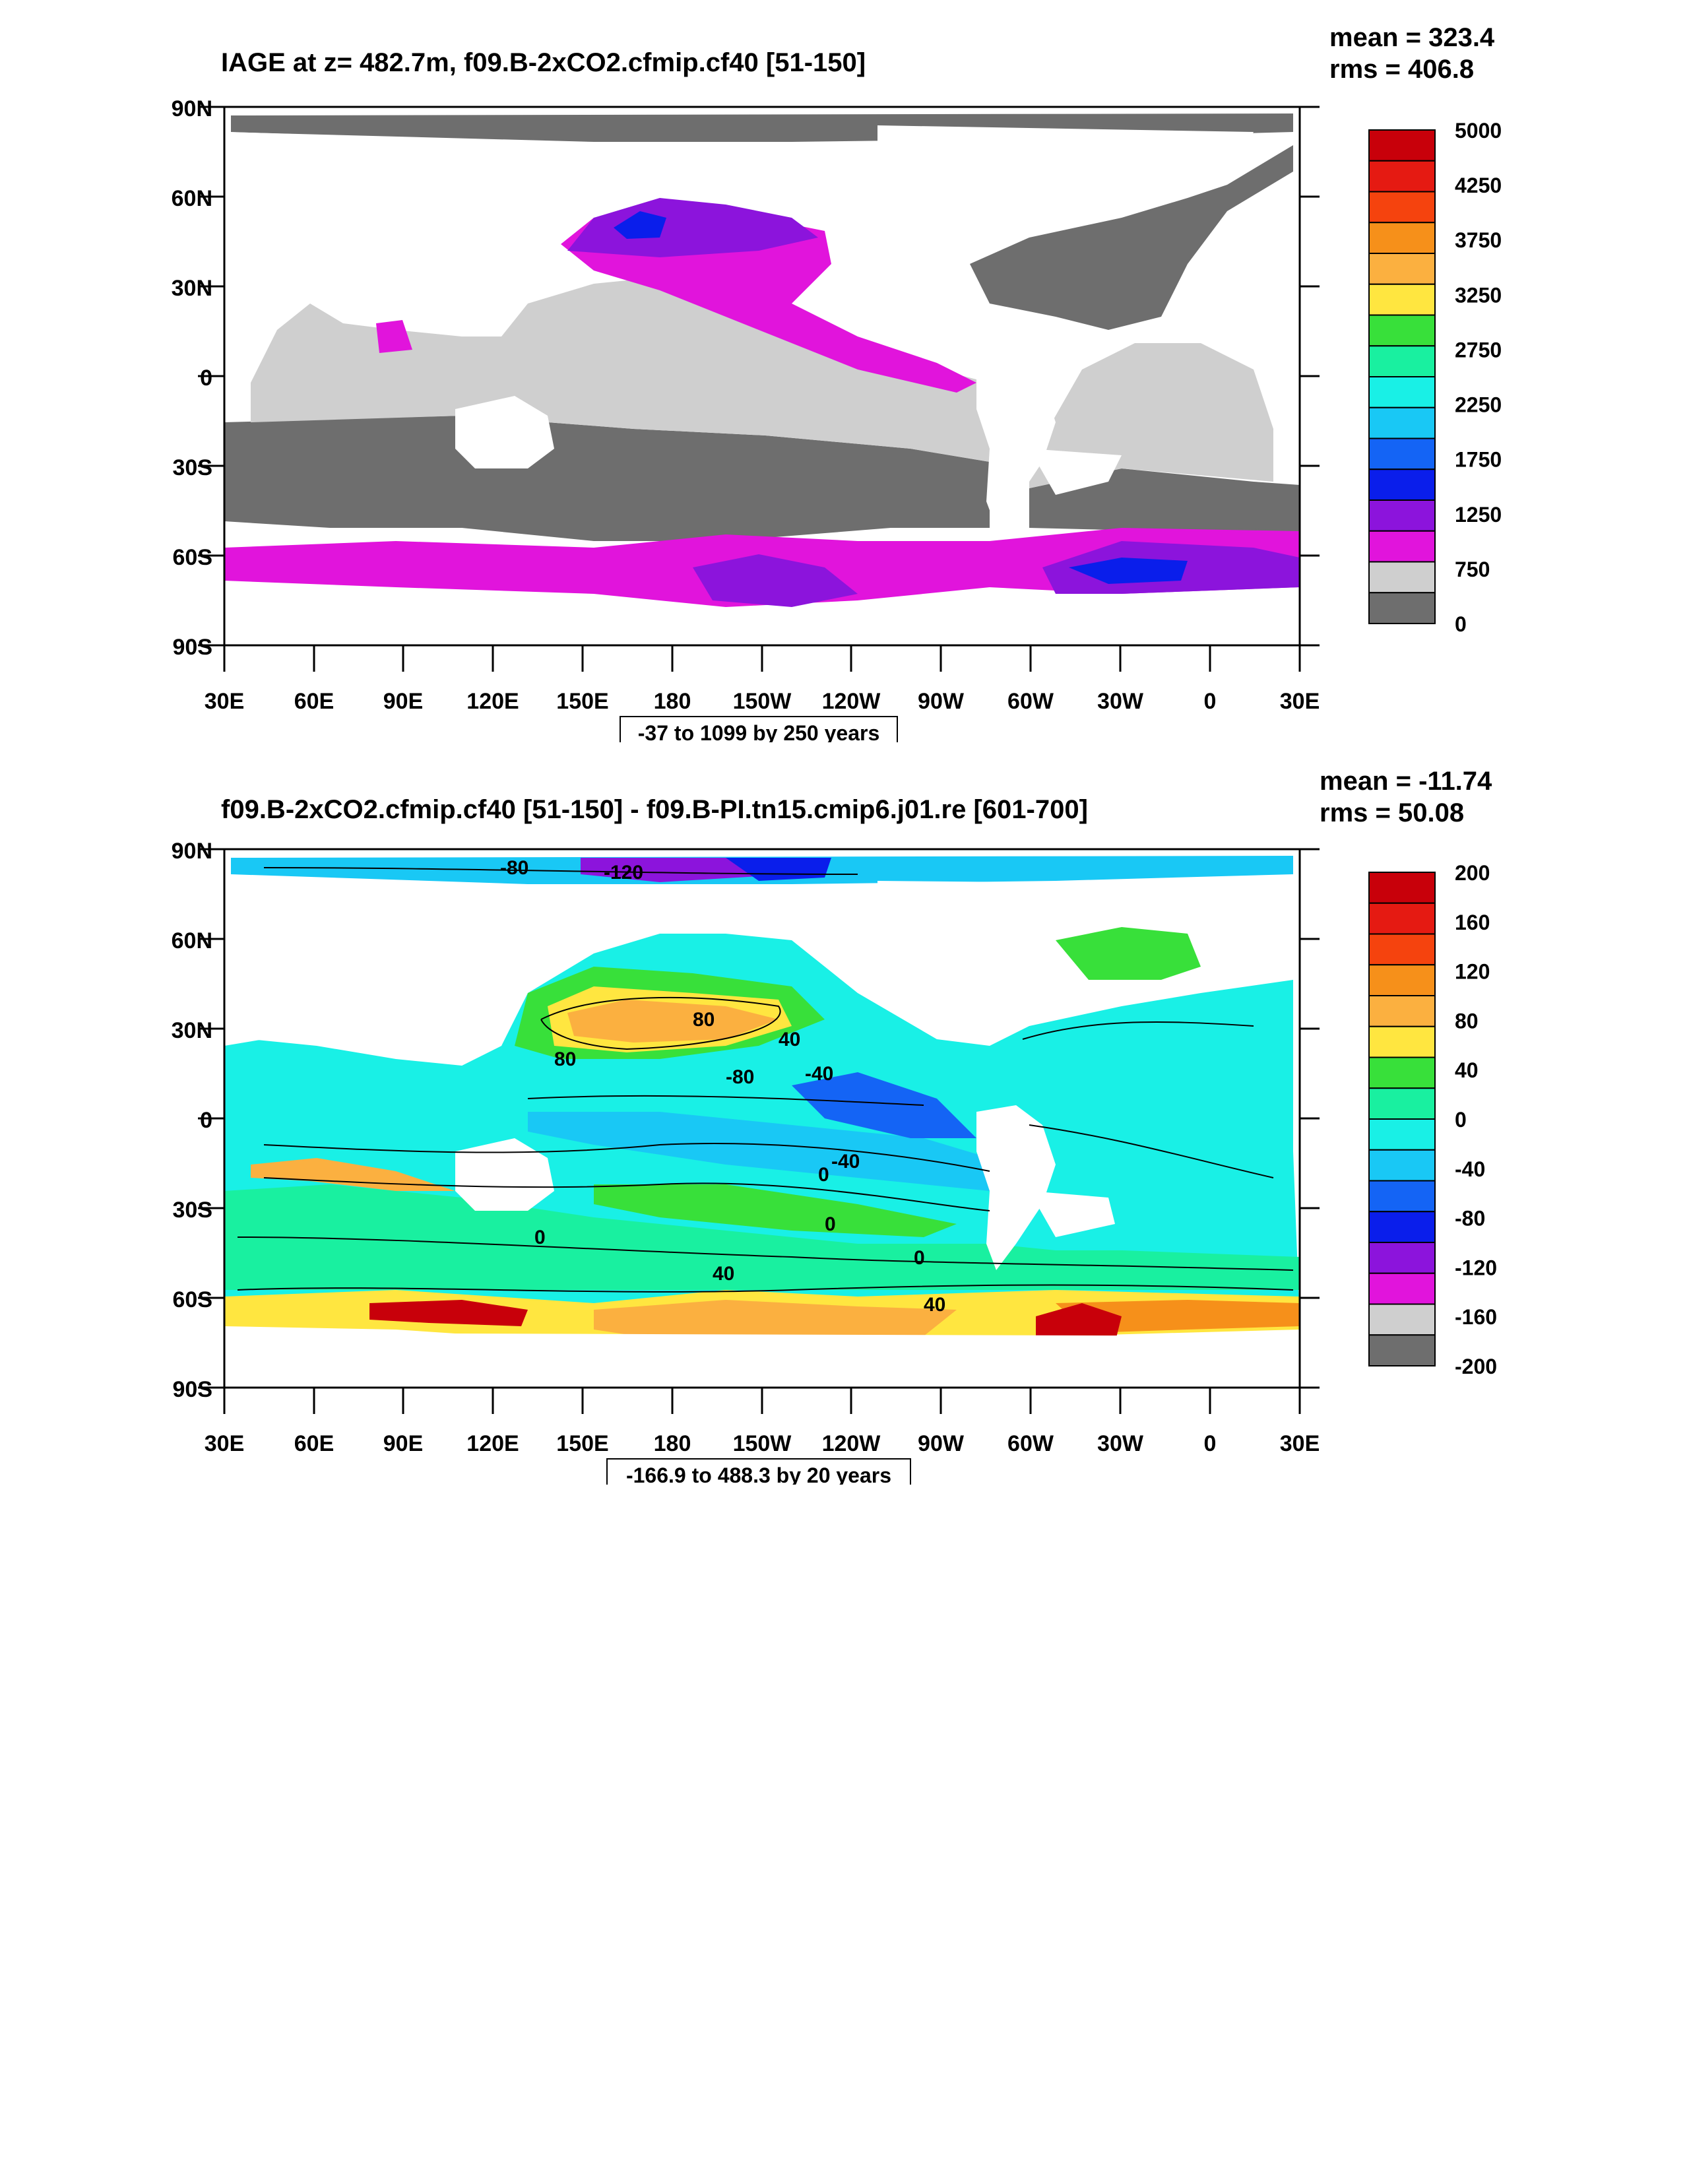 Image resolution: width=1689 pixels, height=2184 pixels. Describe the element at coordinates (1120, 701) in the screenshot. I see `lon-tick-30w: 30W` at that location.